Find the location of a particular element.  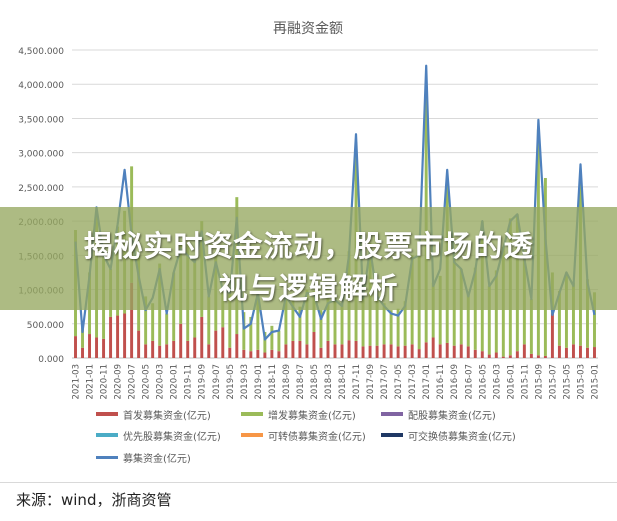

source-caption: 来源：wind，浙商资管 is located at coordinates (94, 500).